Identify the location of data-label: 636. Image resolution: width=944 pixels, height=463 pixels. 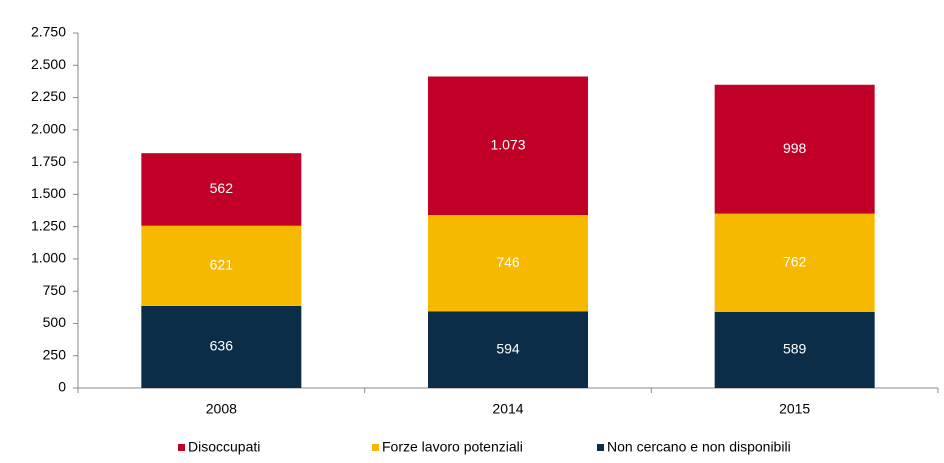
(222, 346).